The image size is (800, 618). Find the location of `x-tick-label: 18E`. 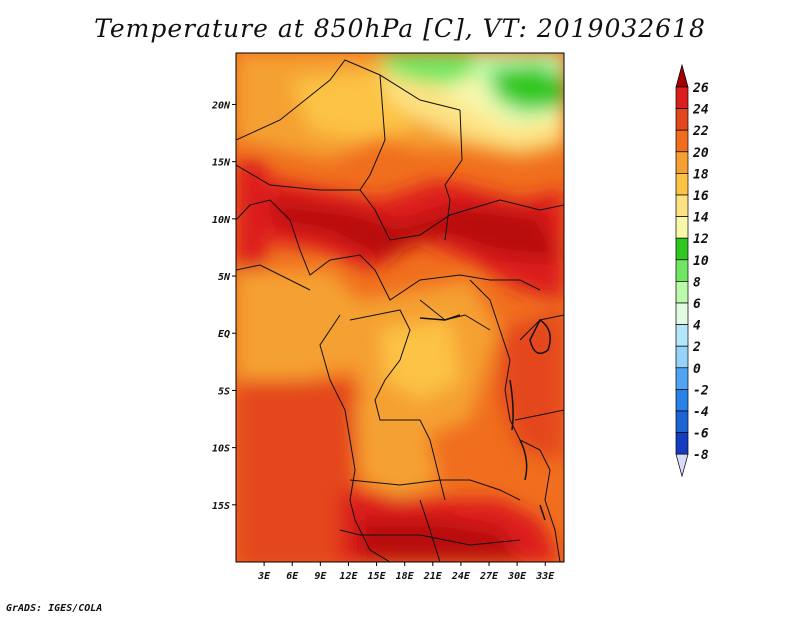

x-tick-label: 18E is located at coordinates (405, 576).